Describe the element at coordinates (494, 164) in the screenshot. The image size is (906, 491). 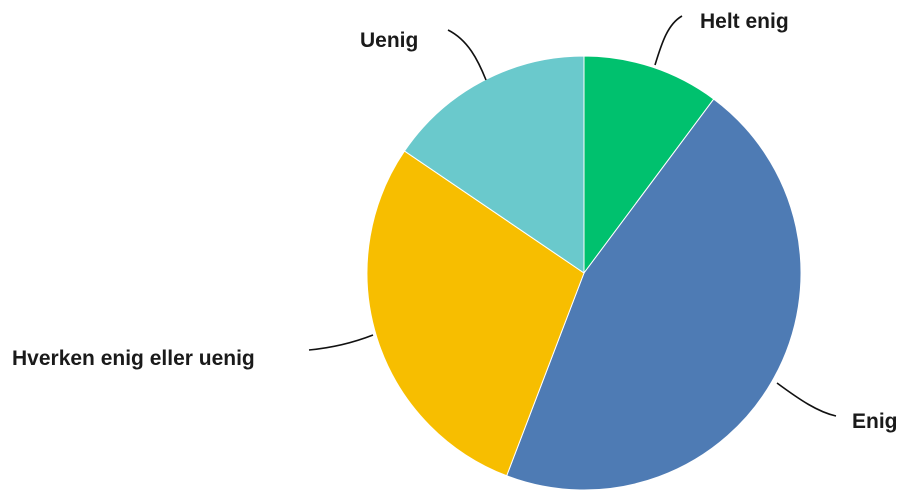
I see `pie-slice-uenig` at that location.